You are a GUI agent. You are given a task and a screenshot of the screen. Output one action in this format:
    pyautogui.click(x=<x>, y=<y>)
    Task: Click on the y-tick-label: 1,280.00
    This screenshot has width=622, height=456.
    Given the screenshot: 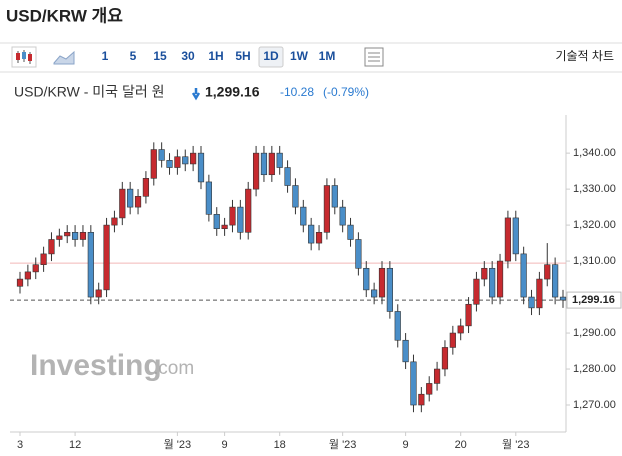 What is the action you would take?
    pyautogui.click(x=594, y=369)
    